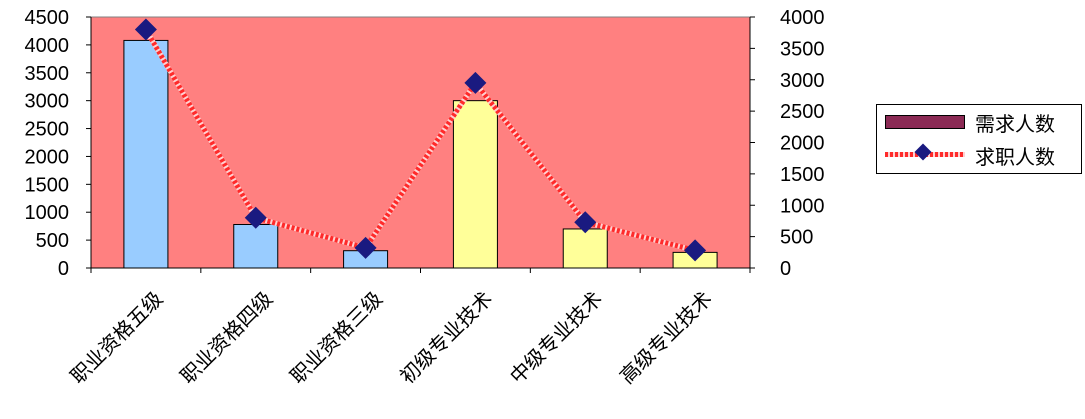  I want to click on y-left-tick-label: 4500, so click(47, 18).